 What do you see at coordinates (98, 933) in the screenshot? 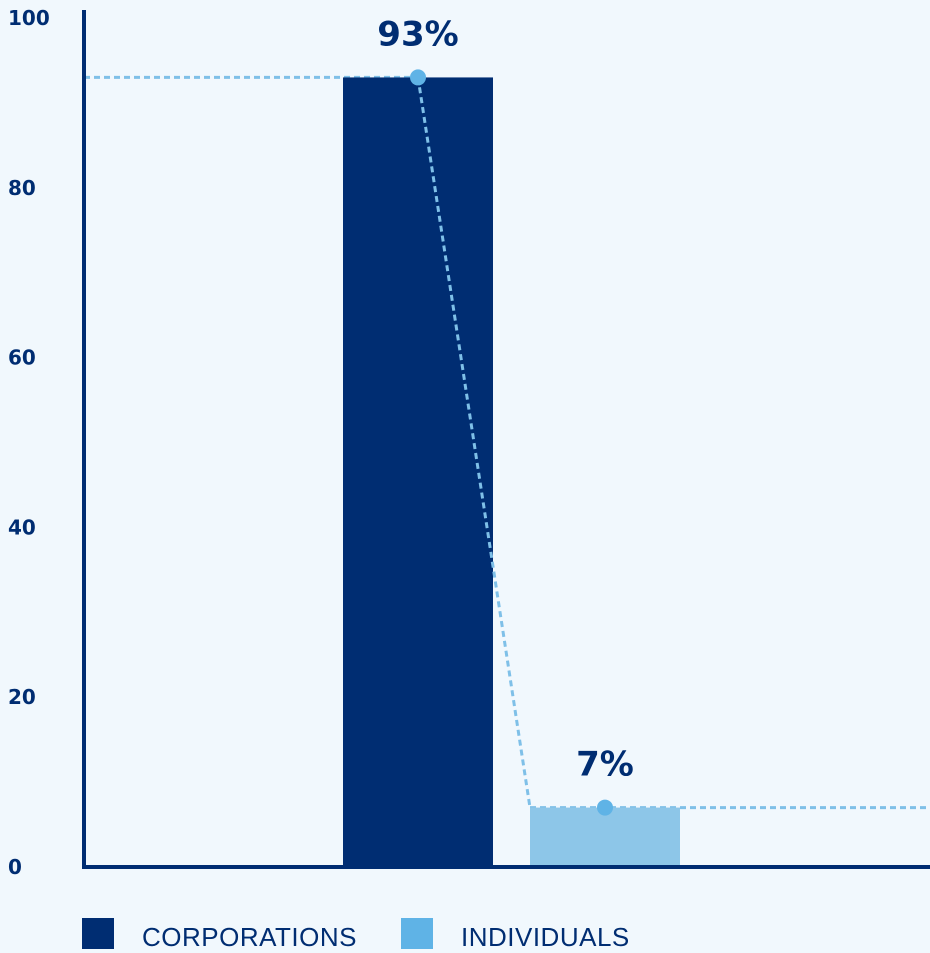
I see `legend-swatch-corporations` at bounding box center [98, 933].